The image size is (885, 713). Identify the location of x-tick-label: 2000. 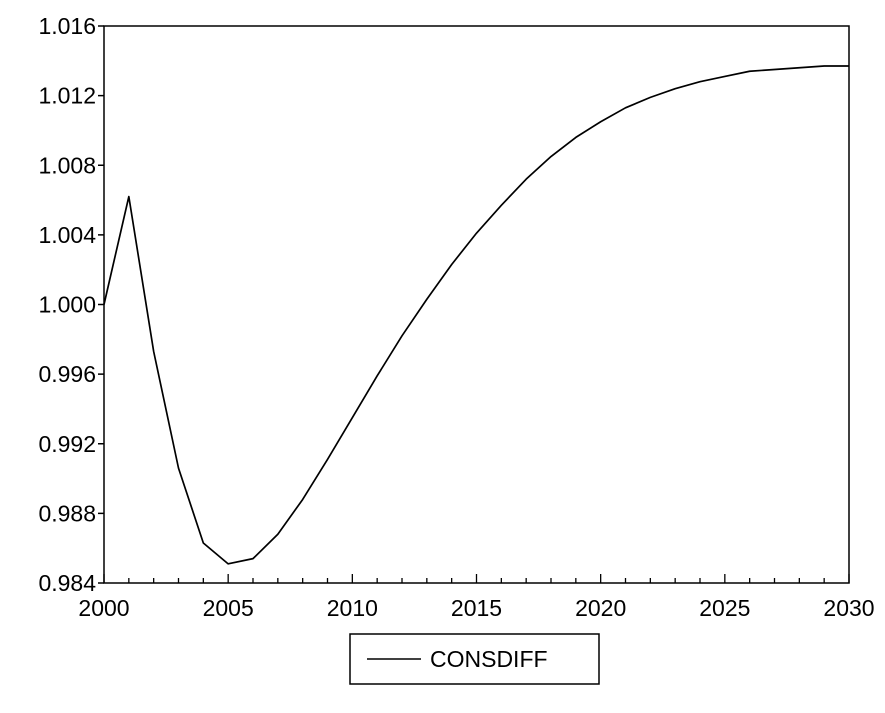
(103, 608).